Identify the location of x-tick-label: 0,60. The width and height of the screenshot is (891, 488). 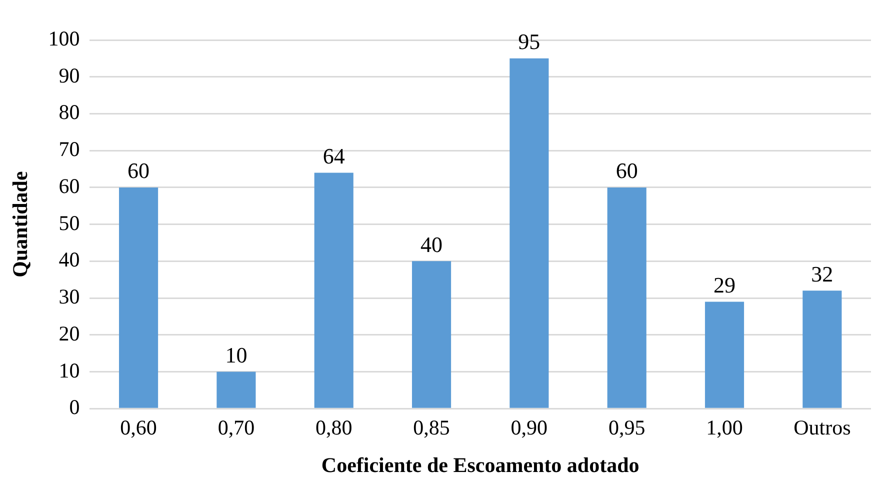
(138, 428).